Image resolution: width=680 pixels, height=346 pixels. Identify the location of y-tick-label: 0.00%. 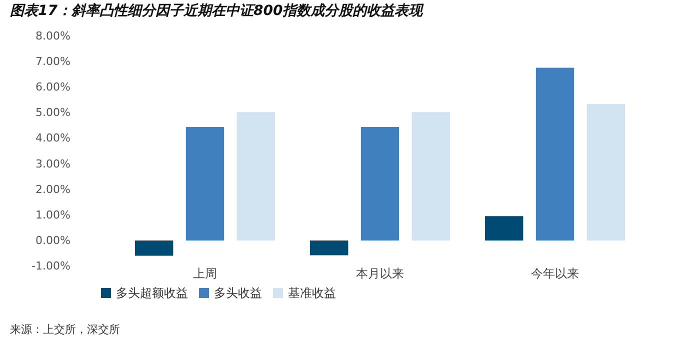
(53, 240).